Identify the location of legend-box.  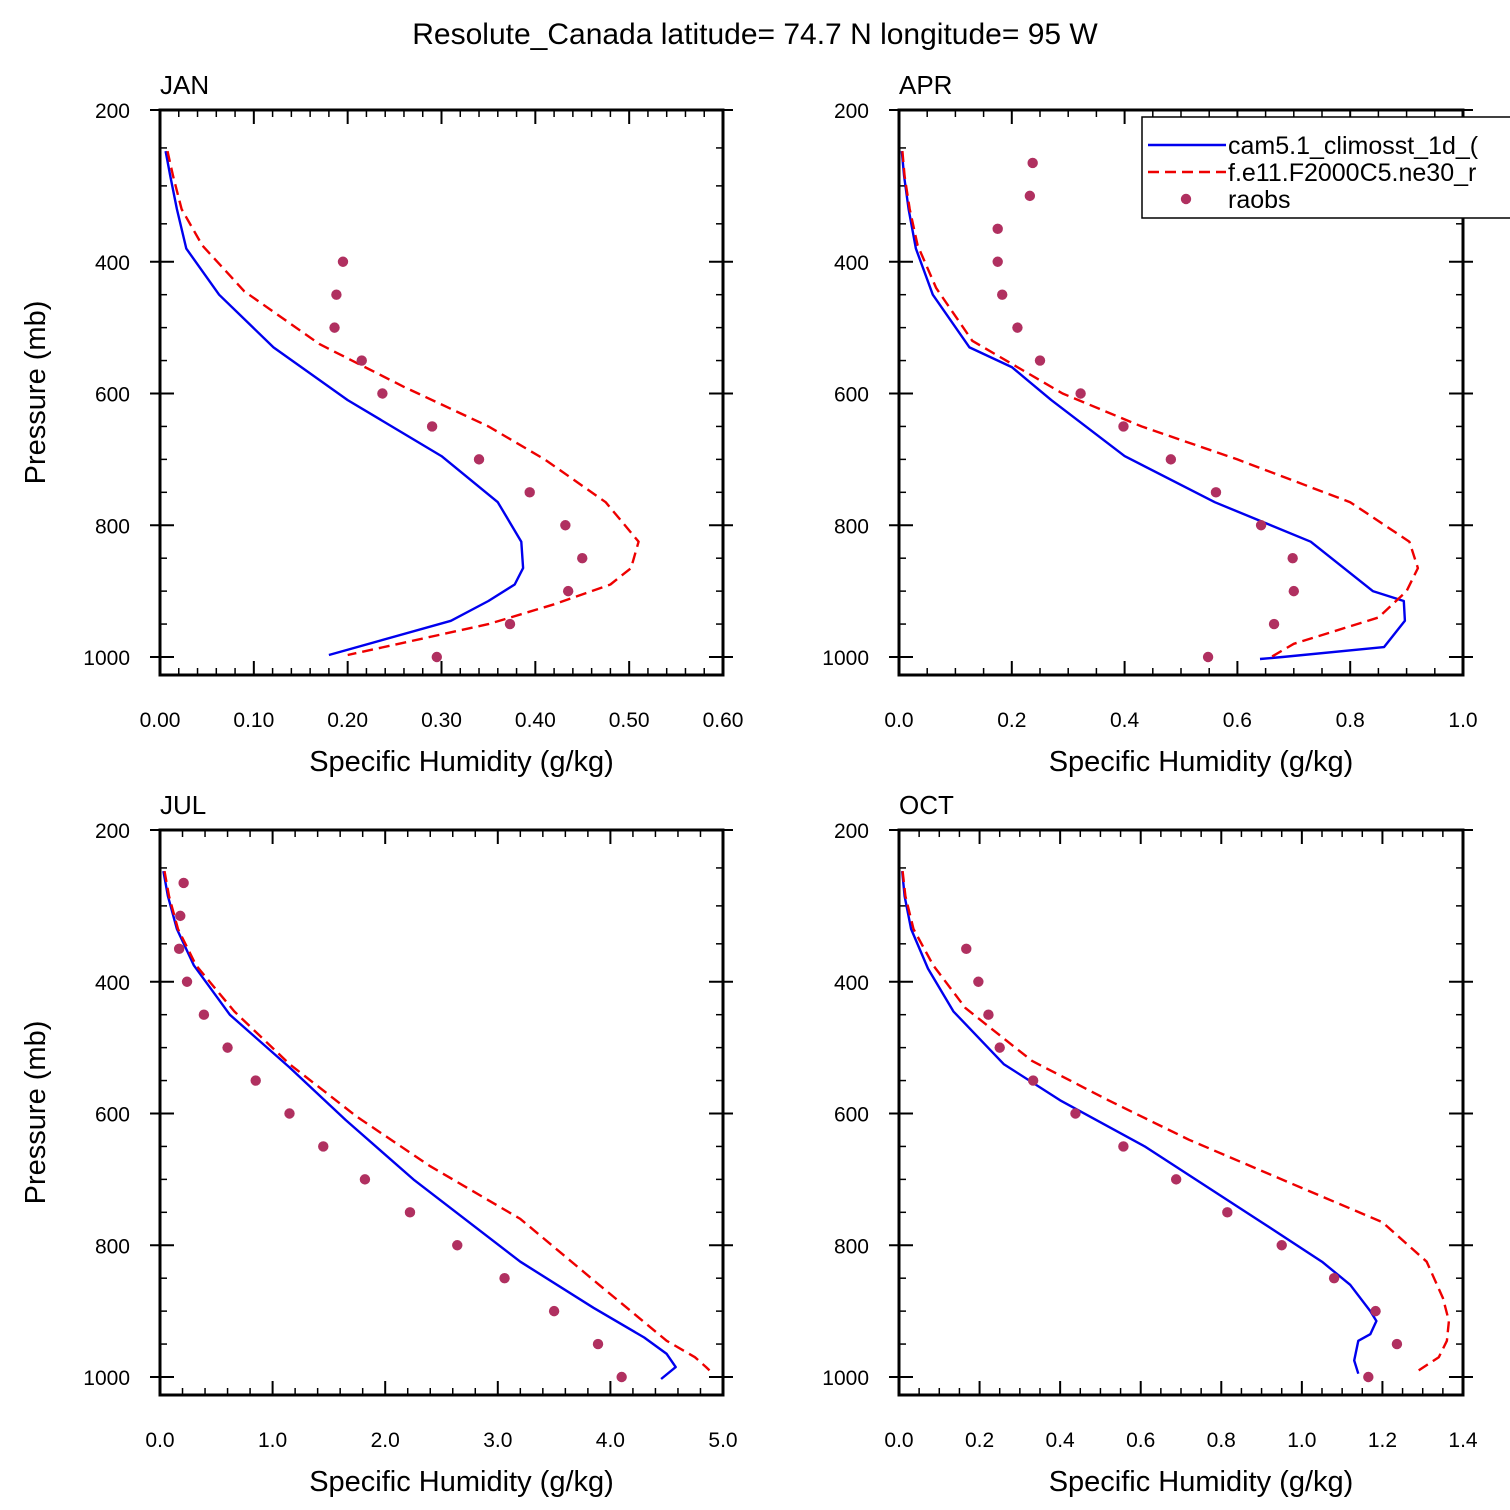
(1325, 167).